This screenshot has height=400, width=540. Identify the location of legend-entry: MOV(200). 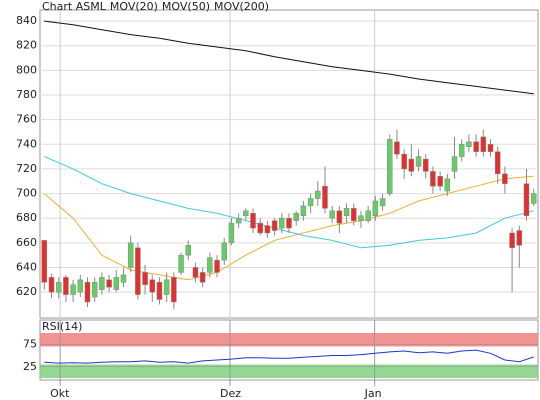
(241, 6).